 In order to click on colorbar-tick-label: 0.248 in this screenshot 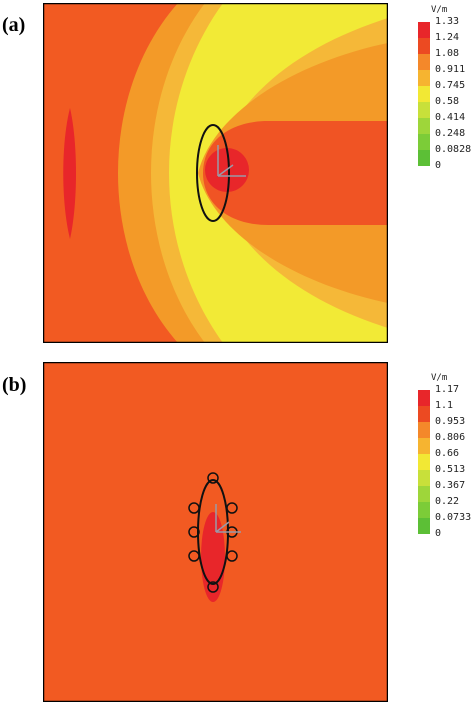, I will do `click(450, 133)`.